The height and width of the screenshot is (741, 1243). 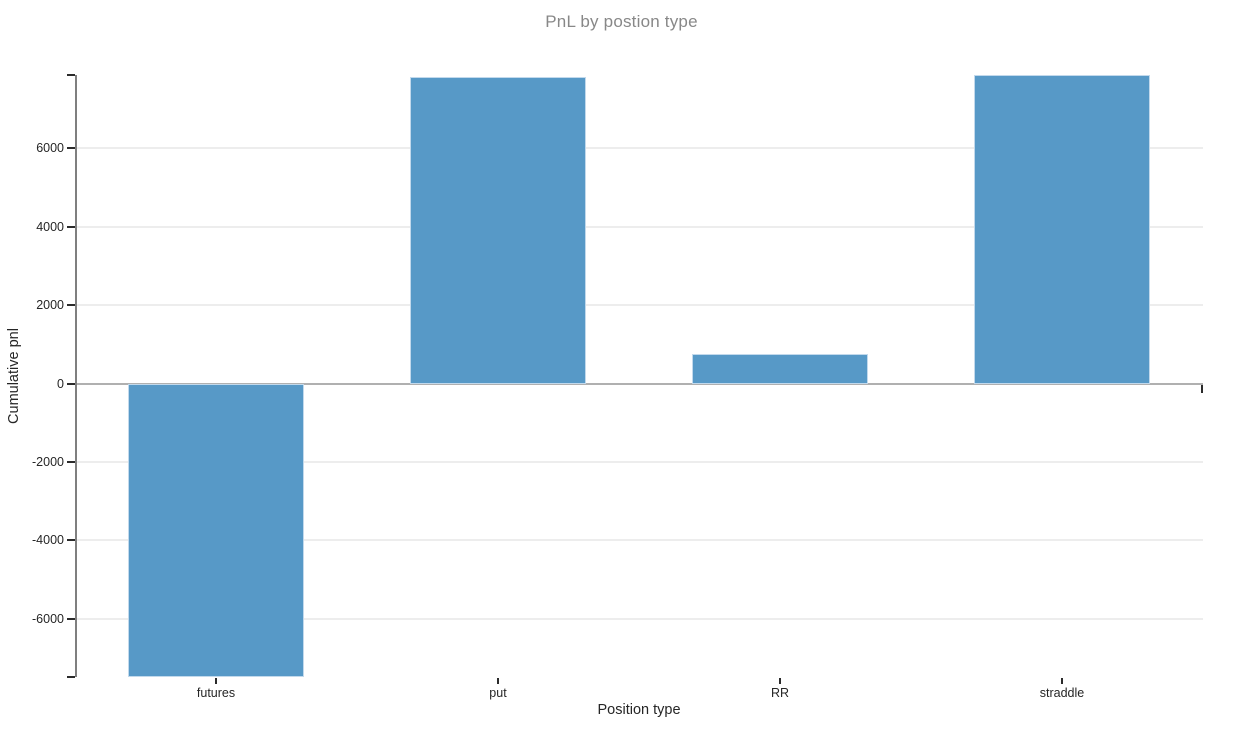 What do you see at coordinates (216, 693) in the screenshot?
I see `x-tick-label: futures` at bounding box center [216, 693].